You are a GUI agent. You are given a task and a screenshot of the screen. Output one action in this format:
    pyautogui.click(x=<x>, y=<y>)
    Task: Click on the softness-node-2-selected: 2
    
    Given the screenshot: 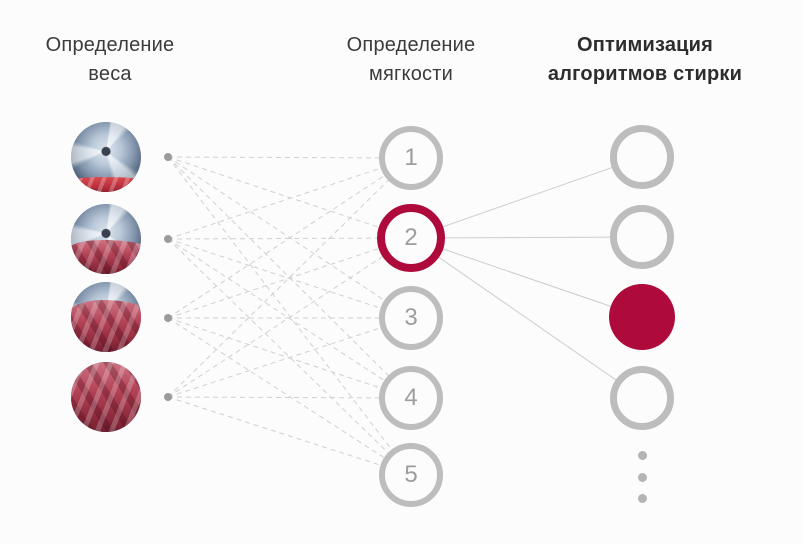 What is the action you would take?
    pyautogui.click(x=411, y=238)
    